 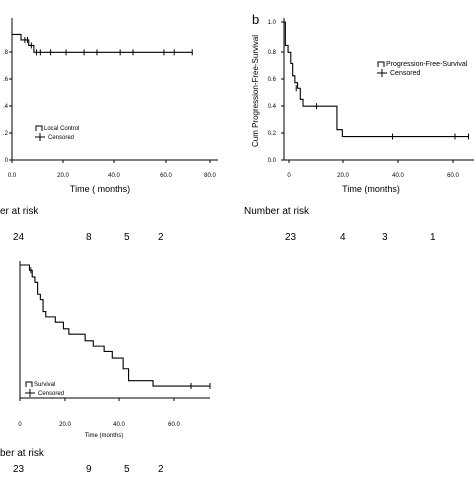 I want to click on panel-a-risk-value: 5, so click(x=127, y=237).